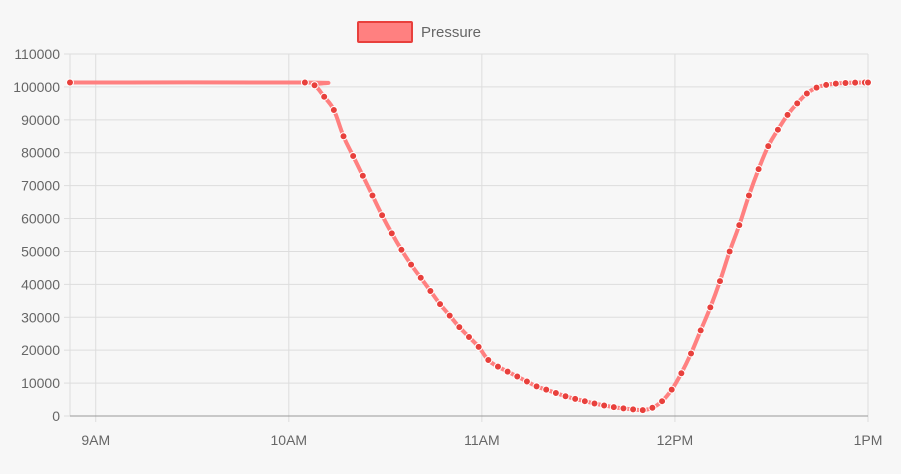 The height and width of the screenshot is (474, 901). Describe the element at coordinates (482, 440) in the screenshot. I see `x-tick-label: 11AM` at that location.